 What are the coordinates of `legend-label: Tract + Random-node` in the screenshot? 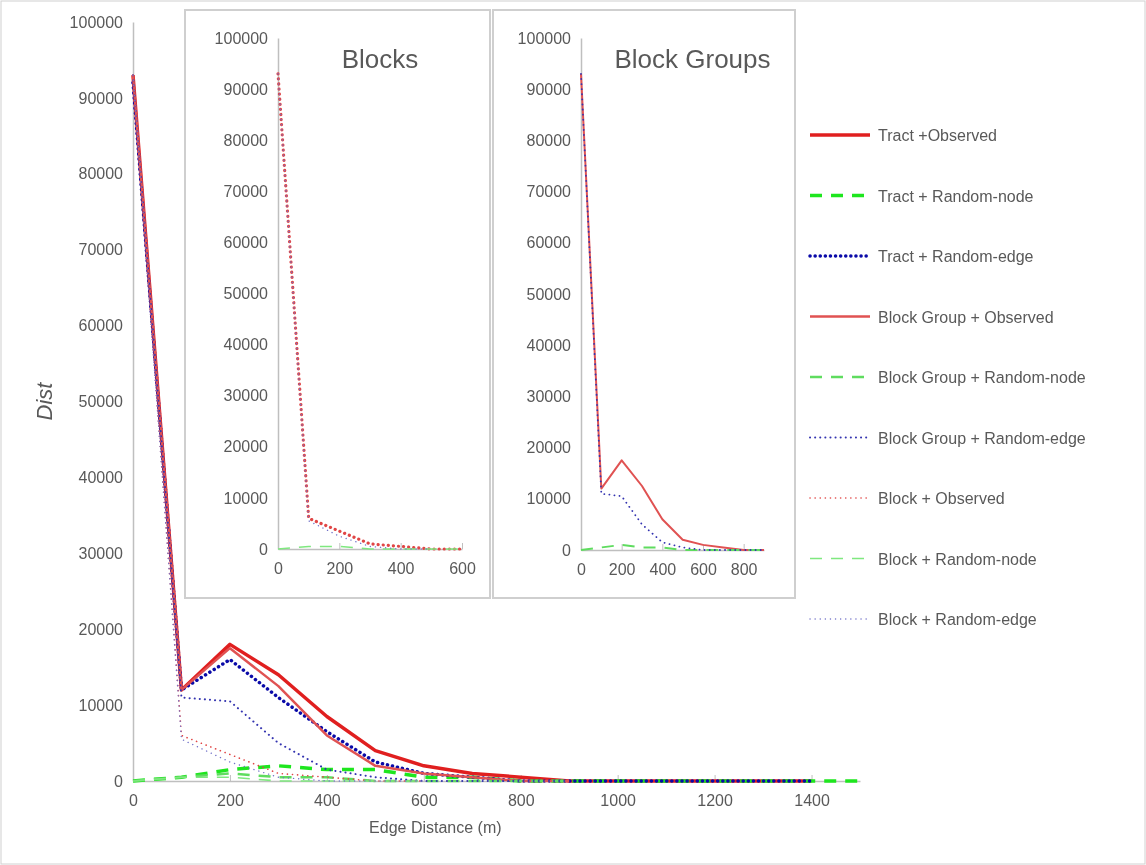 It's located at (956, 196).